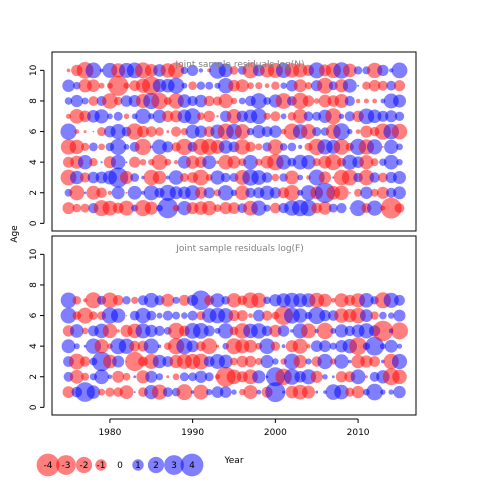 Image resolution: width=480 pixels, height=480 pixels. Describe the element at coordinates (120, 466) in the screenshot. I see `legend-label: 0` at that location.